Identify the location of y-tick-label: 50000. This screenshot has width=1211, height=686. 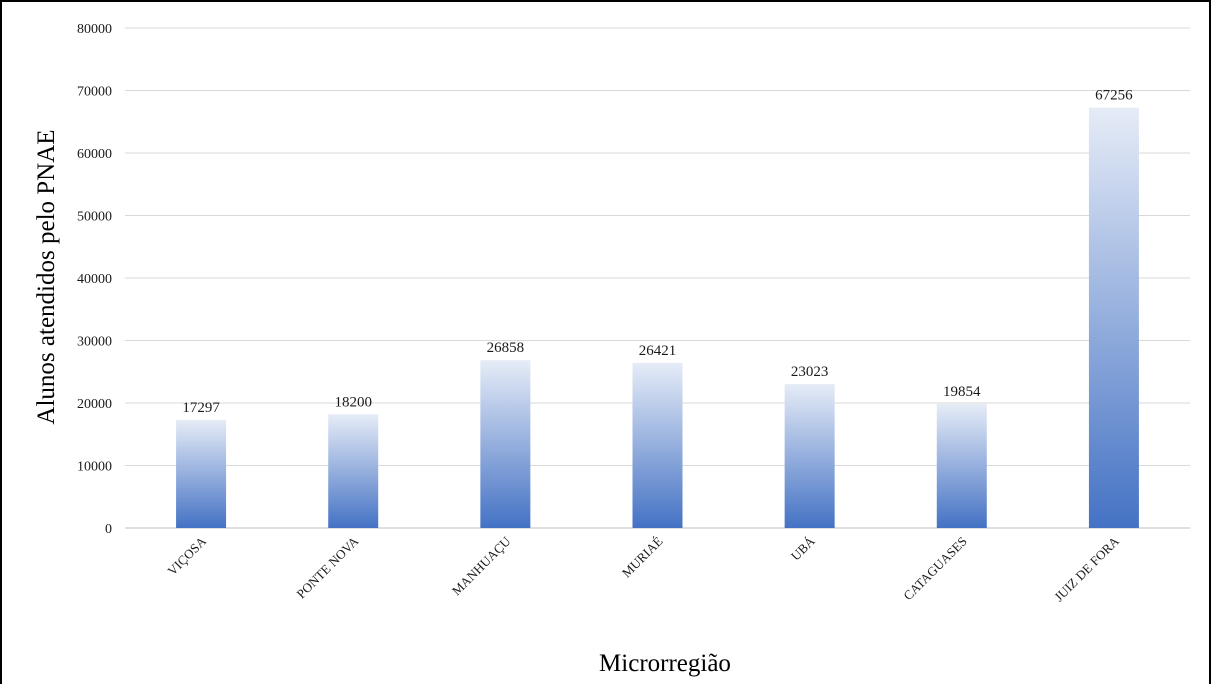
(94, 217).